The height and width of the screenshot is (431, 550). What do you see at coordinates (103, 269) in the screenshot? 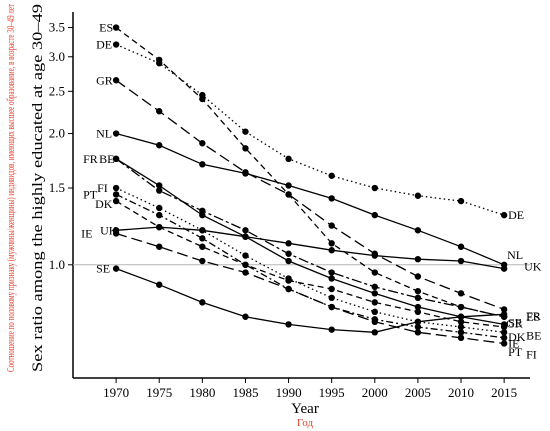
I see `series-start-label-se: SE` at bounding box center [103, 269].